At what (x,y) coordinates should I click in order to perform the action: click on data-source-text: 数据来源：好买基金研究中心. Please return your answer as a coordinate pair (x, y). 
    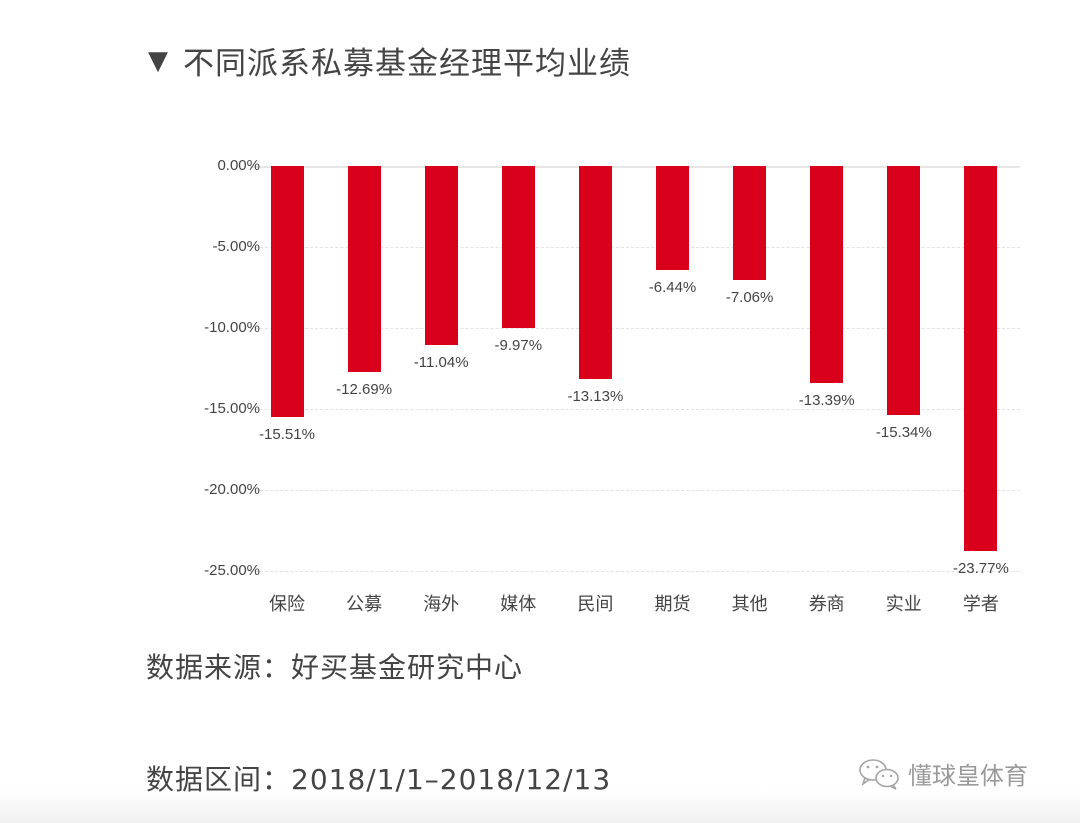
    Looking at the image, I should click on (335, 667).